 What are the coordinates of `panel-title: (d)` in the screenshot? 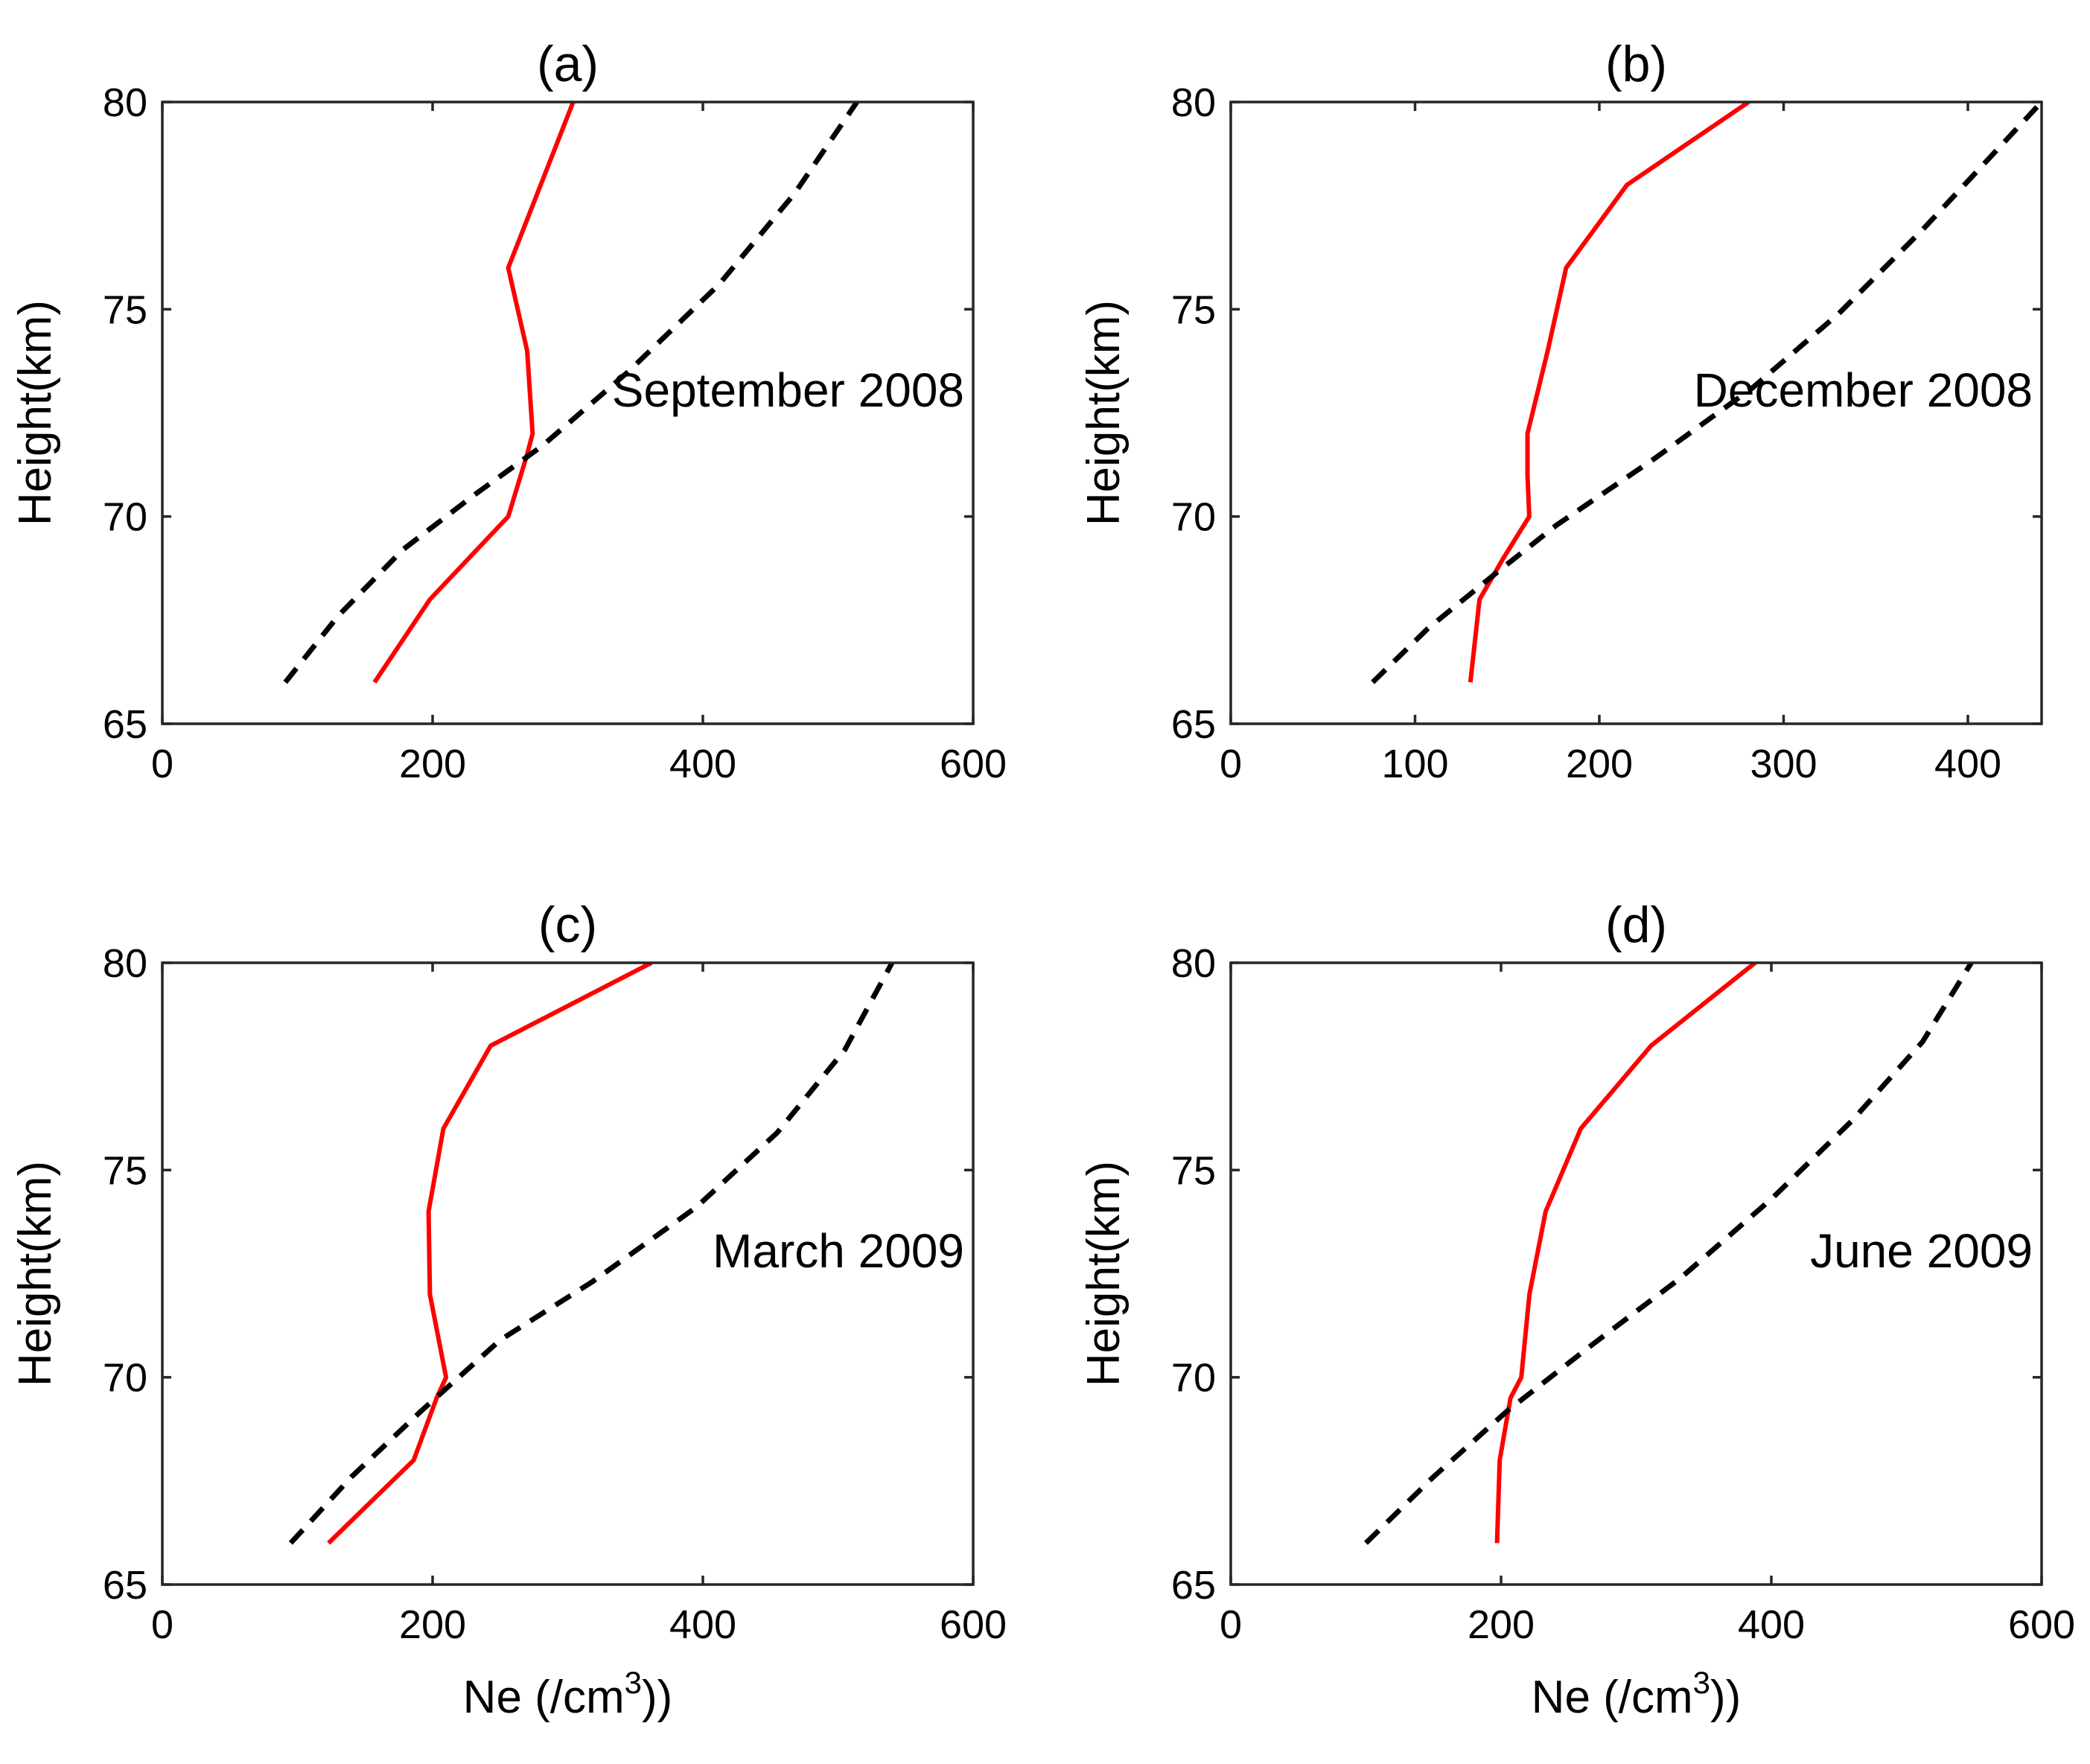 It's located at (1636, 925).